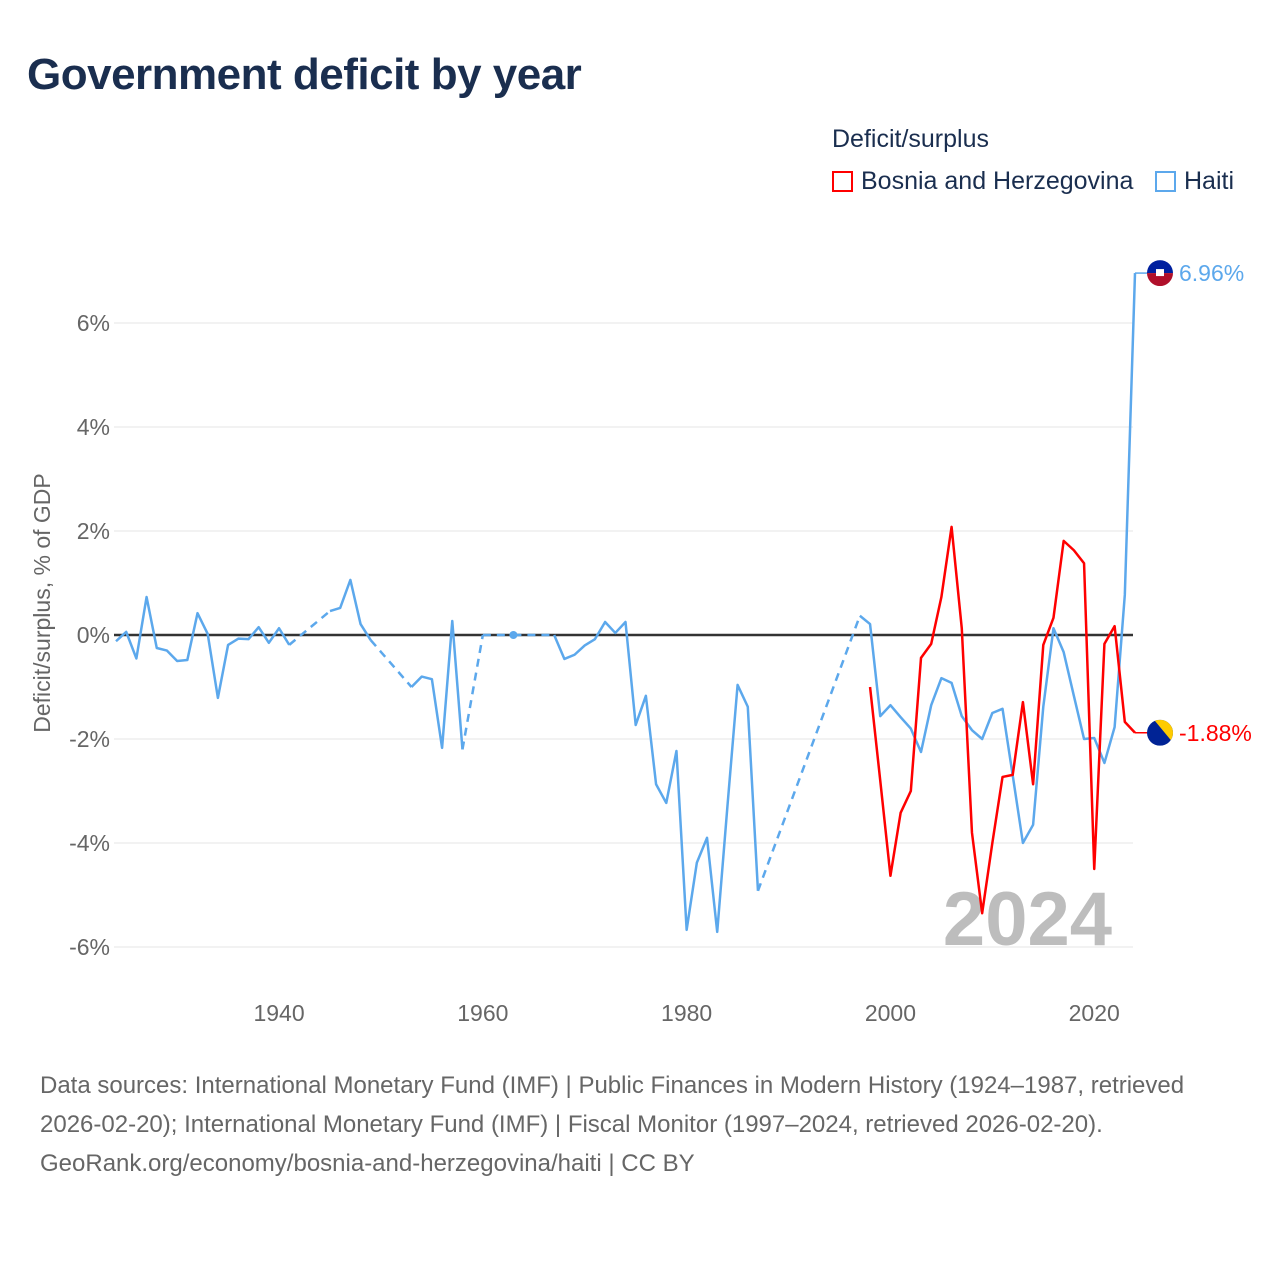 The image size is (1280, 1280). Describe the element at coordinates (93, 427) in the screenshot. I see `y-tick-label: 4%` at that location.